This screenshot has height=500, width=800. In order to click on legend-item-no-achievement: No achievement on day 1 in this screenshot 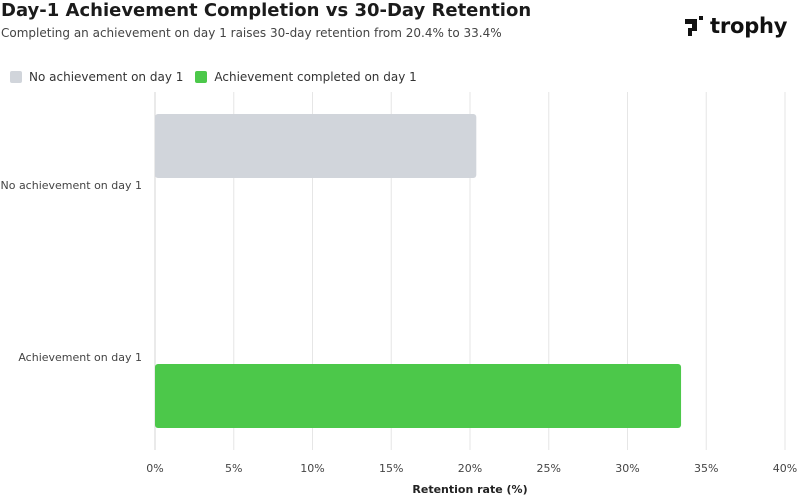, I will do `click(96, 77)`.